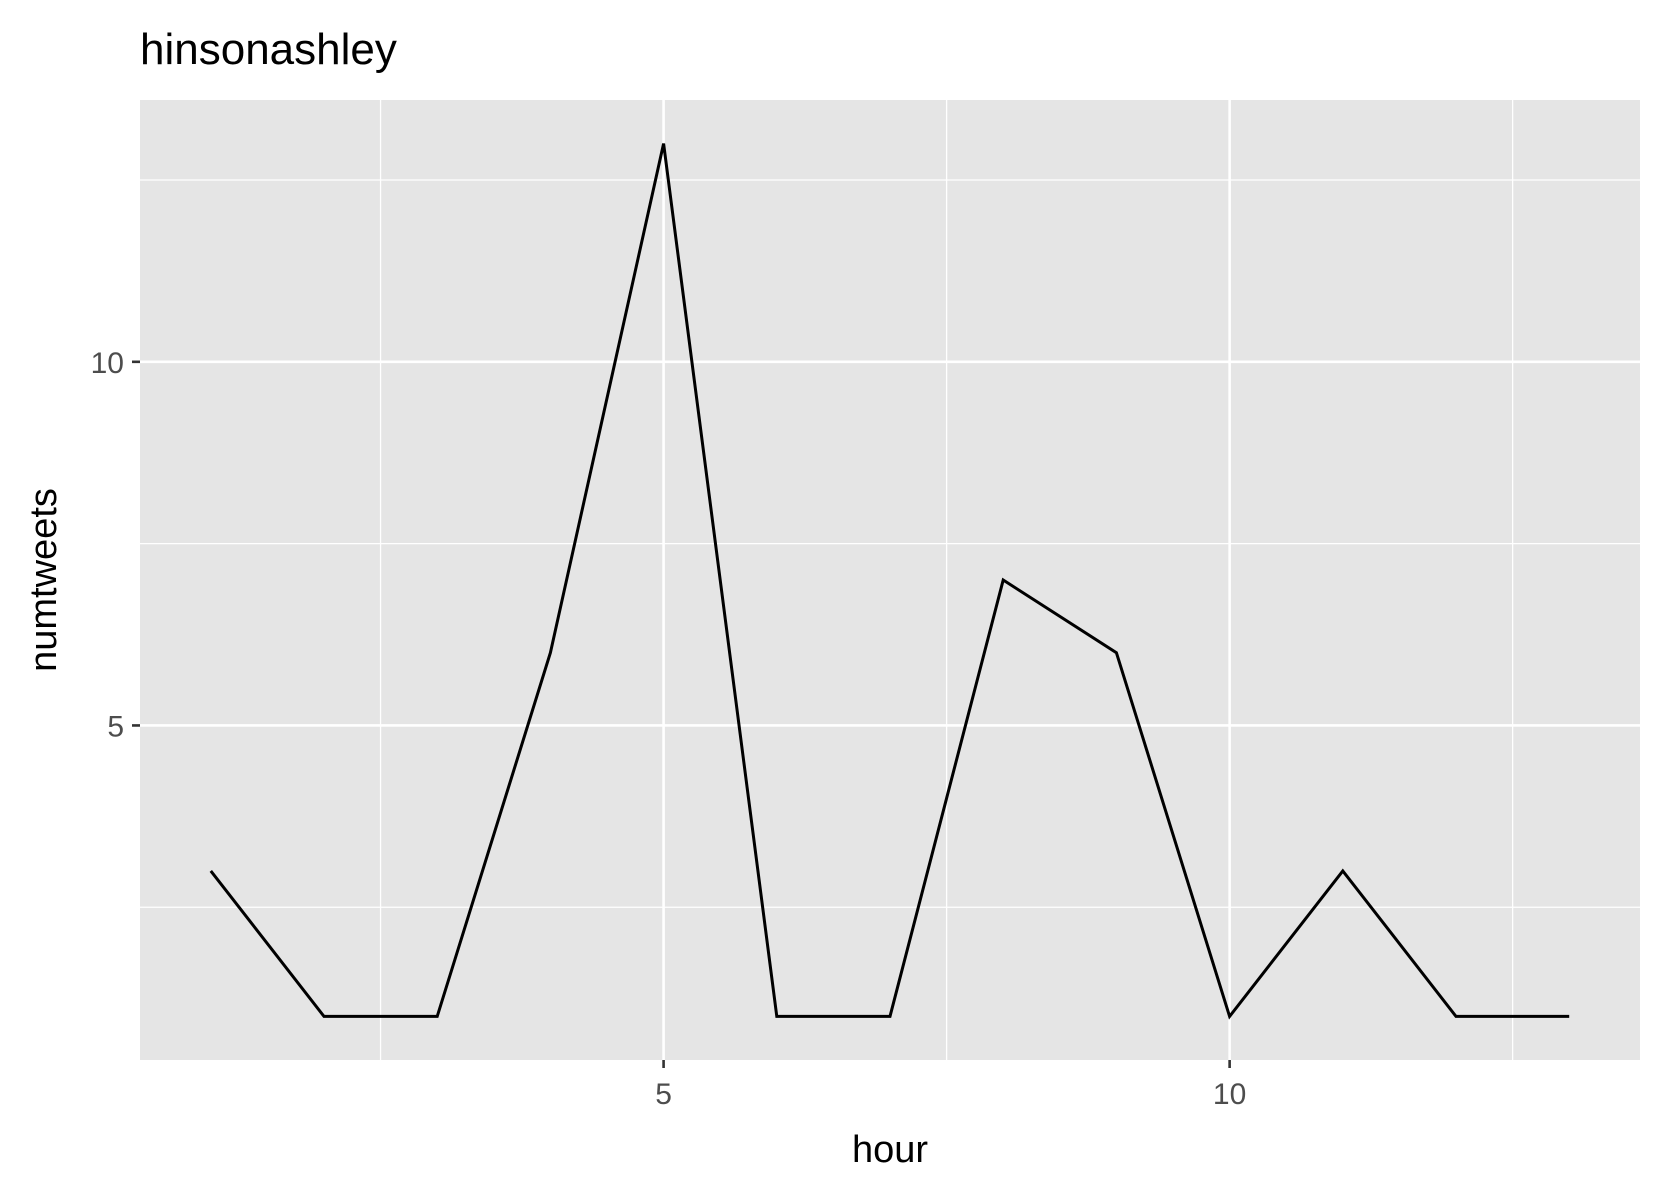 Image resolution: width=1653 pixels, height=1181 pixels. What do you see at coordinates (115, 726) in the screenshot?
I see `y-tick-label: 5` at bounding box center [115, 726].